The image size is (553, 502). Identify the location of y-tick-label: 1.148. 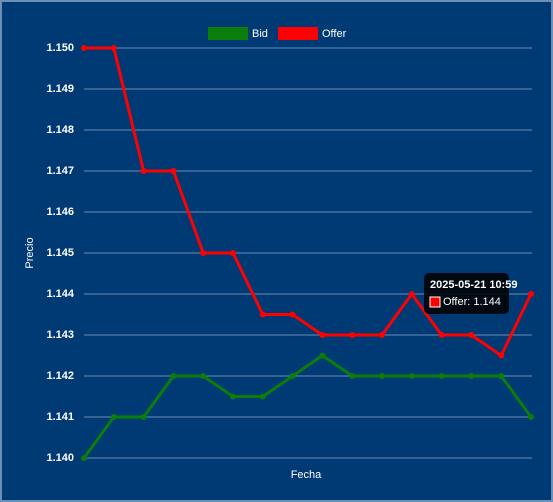
(60, 130).